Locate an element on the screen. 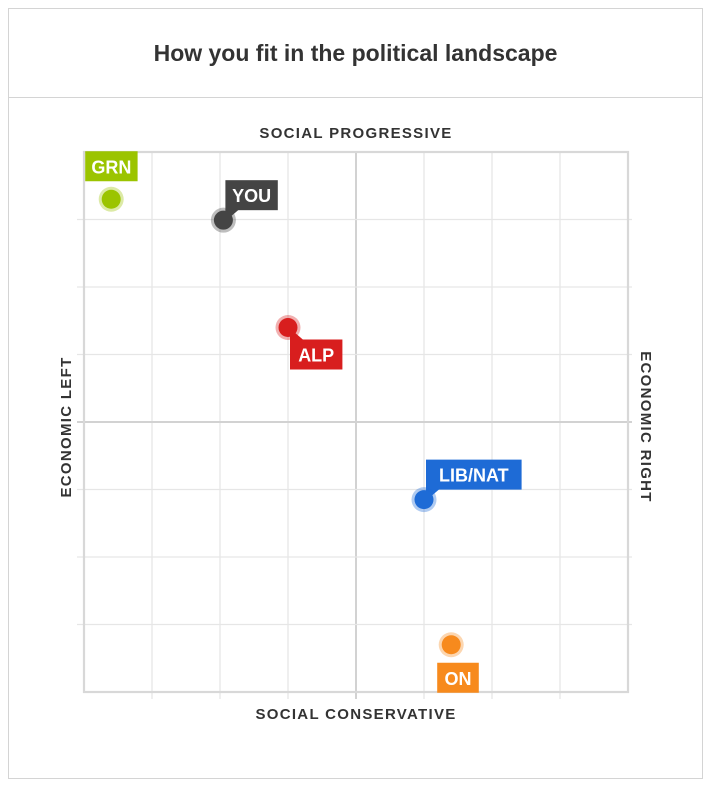  axis-label-bottom: SOCIAL CONSERVATIVE is located at coordinates (355, 714).